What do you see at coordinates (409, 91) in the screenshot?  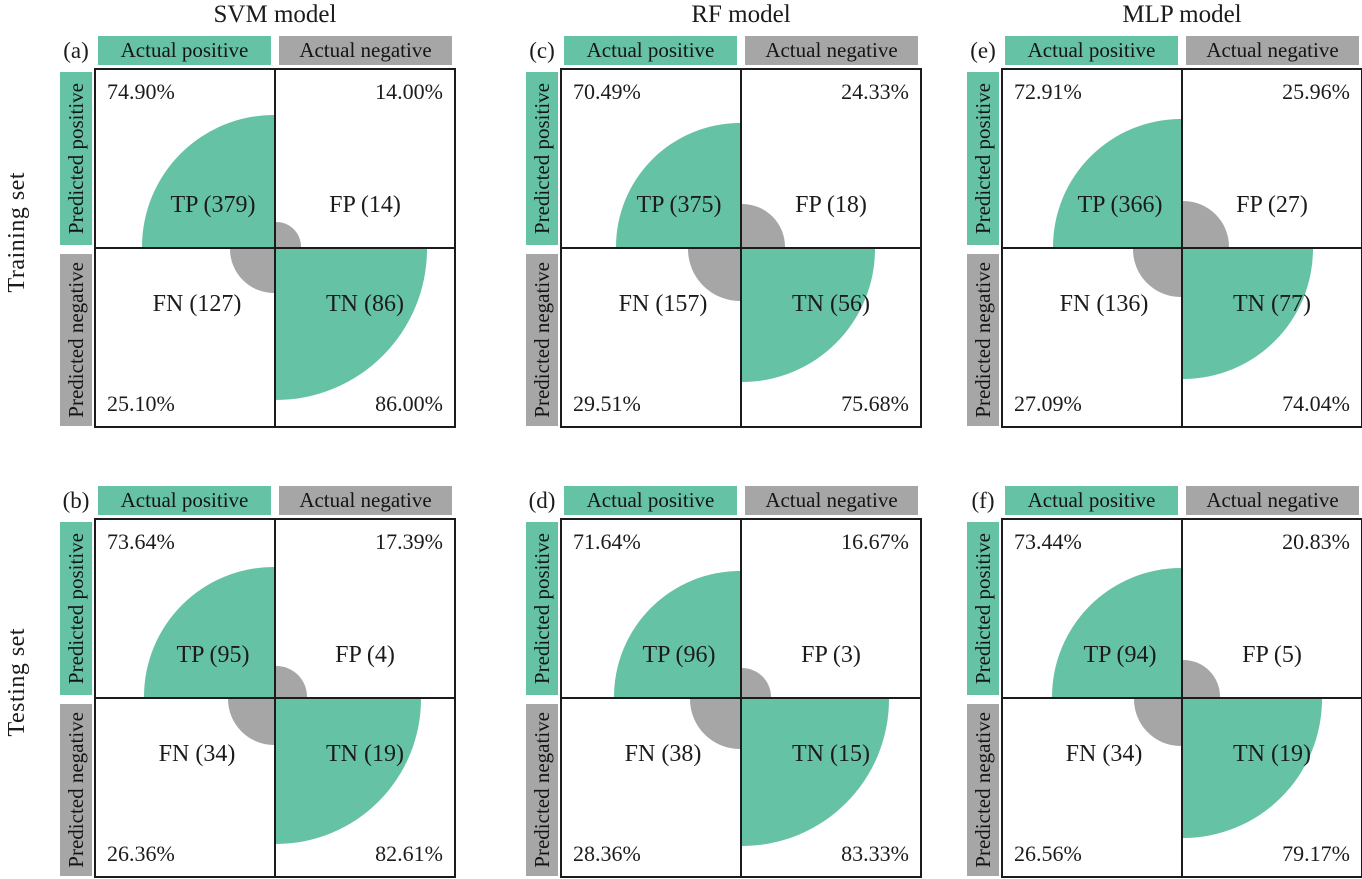 I see `fp-percentage: 14.00%` at bounding box center [409, 91].